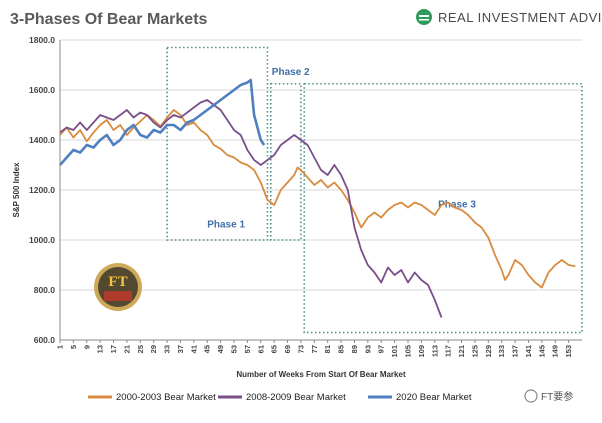  What do you see at coordinates (408, 351) in the screenshot?
I see `x-tick-label: 105` at bounding box center [408, 351].